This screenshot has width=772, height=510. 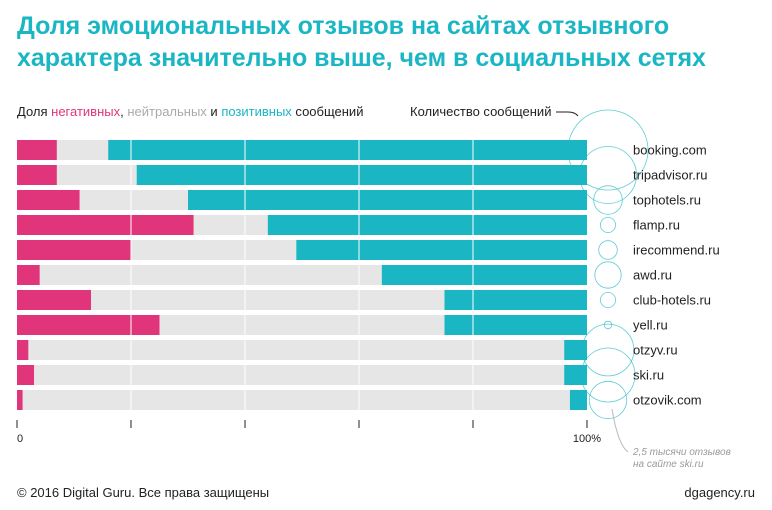 I want to click on annotation-line-1: 2,5 тысячи отзывов, so click(x=682, y=452).